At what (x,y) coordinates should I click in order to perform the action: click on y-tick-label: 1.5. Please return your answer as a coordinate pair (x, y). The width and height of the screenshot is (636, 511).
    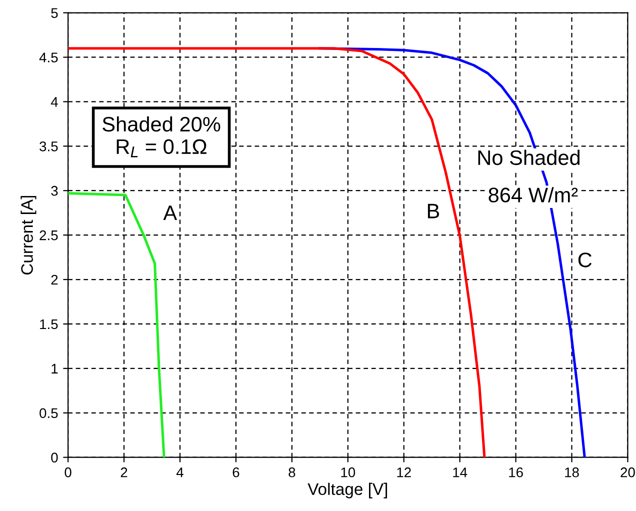
    Looking at the image, I should click on (49, 324).